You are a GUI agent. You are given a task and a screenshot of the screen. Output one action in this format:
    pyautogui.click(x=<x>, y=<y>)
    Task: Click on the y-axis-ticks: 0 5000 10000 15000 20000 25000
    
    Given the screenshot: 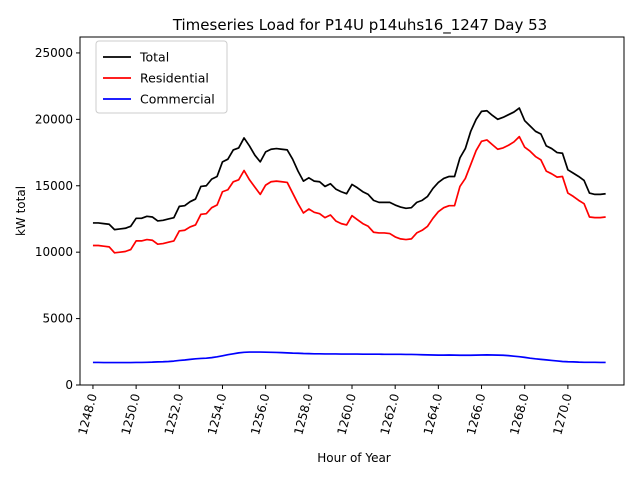 What is the action you would take?
    pyautogui.click(x=57, y=219)
    